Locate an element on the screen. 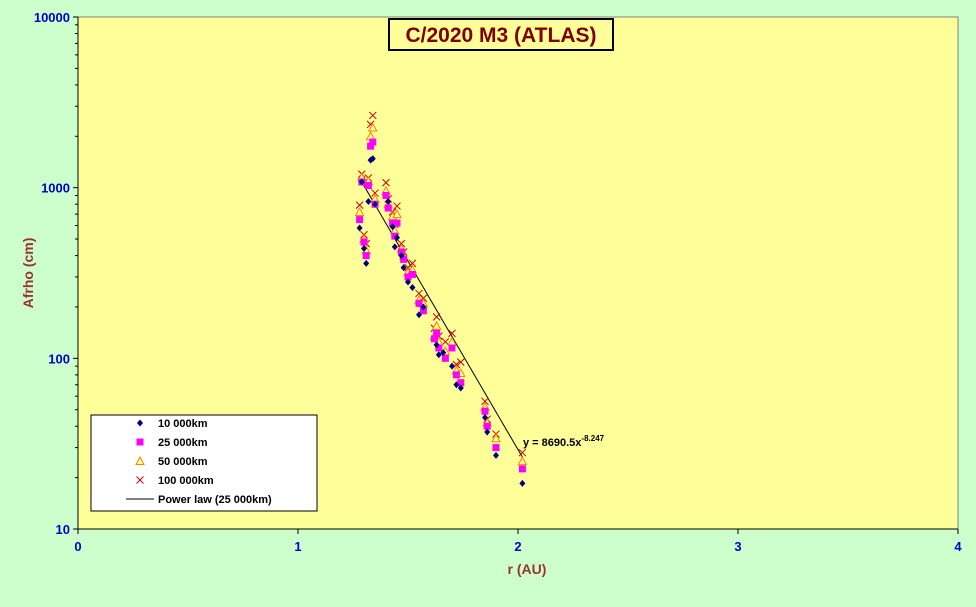 The width and height of the screenshot is (976, 607). marks-layer is located at coordinates (441, 299).